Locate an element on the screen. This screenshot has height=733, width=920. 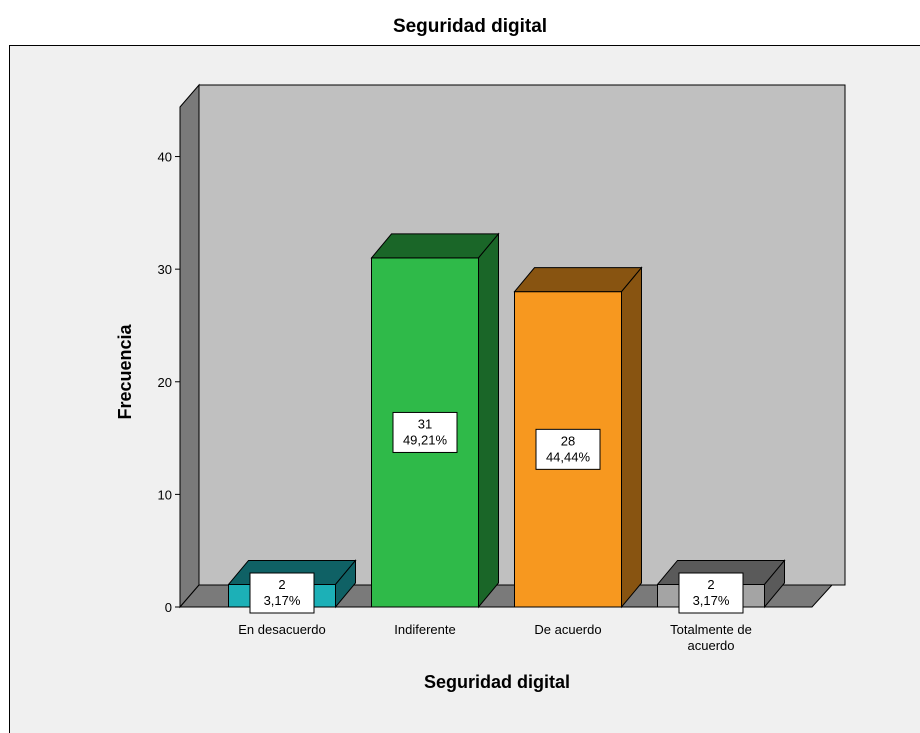
y-tick-label-1: 10 is located at coordinates (165, 494).